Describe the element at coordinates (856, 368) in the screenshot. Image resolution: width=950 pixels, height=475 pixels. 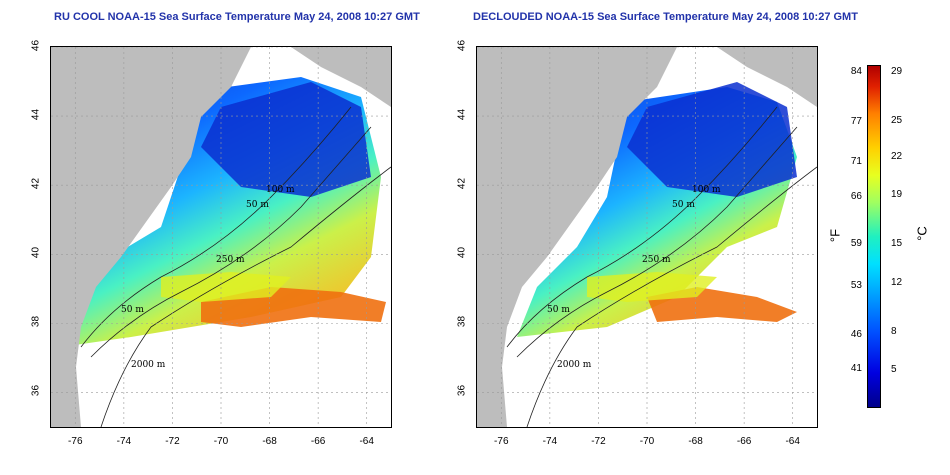
I see `fahrenheit-tick-label: 41` at that location.